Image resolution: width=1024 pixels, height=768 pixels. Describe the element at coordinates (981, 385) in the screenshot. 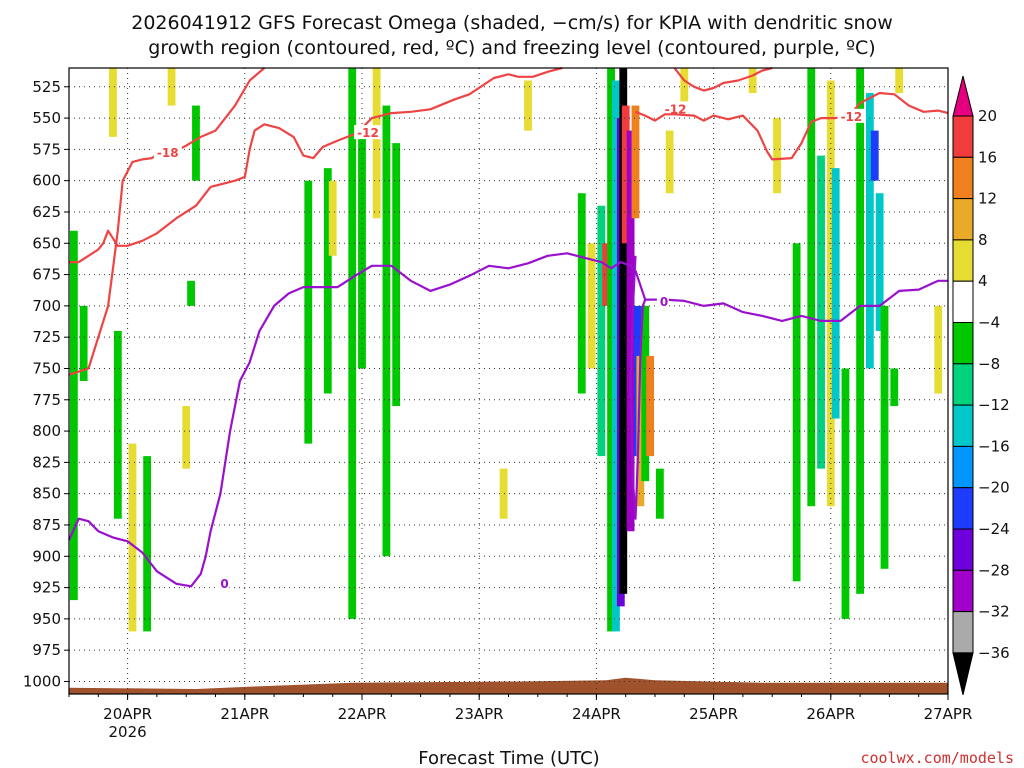

I see `colorbar: 20 16 12 8 4 −4 −8 −12 −16 −20 −24 −28 −32 −36` at that location.